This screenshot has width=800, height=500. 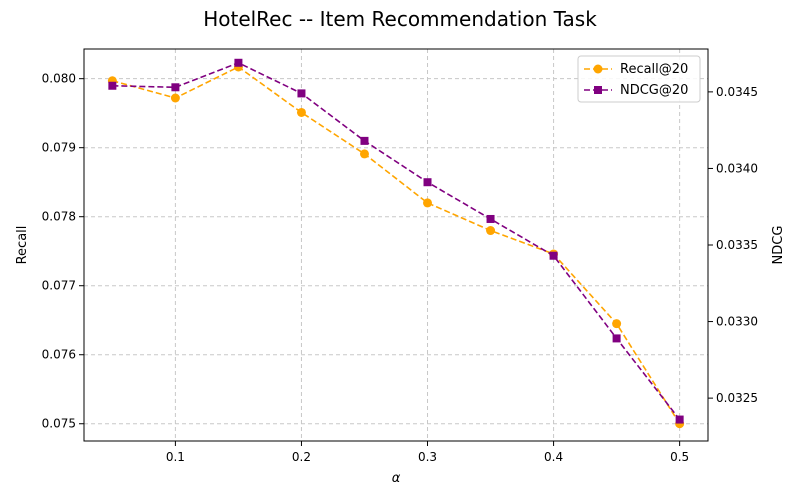 I want to click on left-y-tick-label: 0.080, so click(x=59, y=79).